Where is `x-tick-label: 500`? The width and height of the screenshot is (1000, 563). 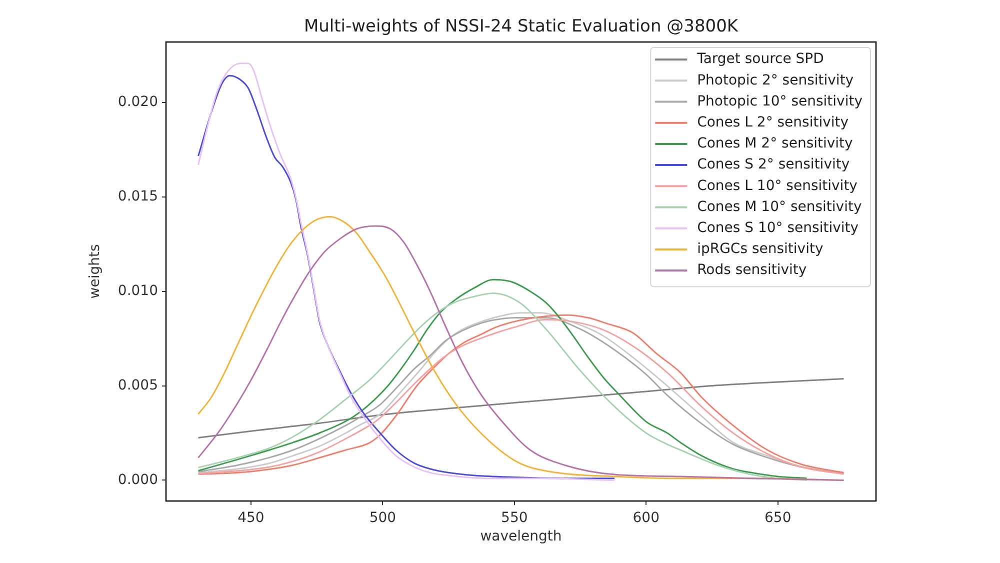 x-tick-label: 500 is located at coordinates (382, 518).